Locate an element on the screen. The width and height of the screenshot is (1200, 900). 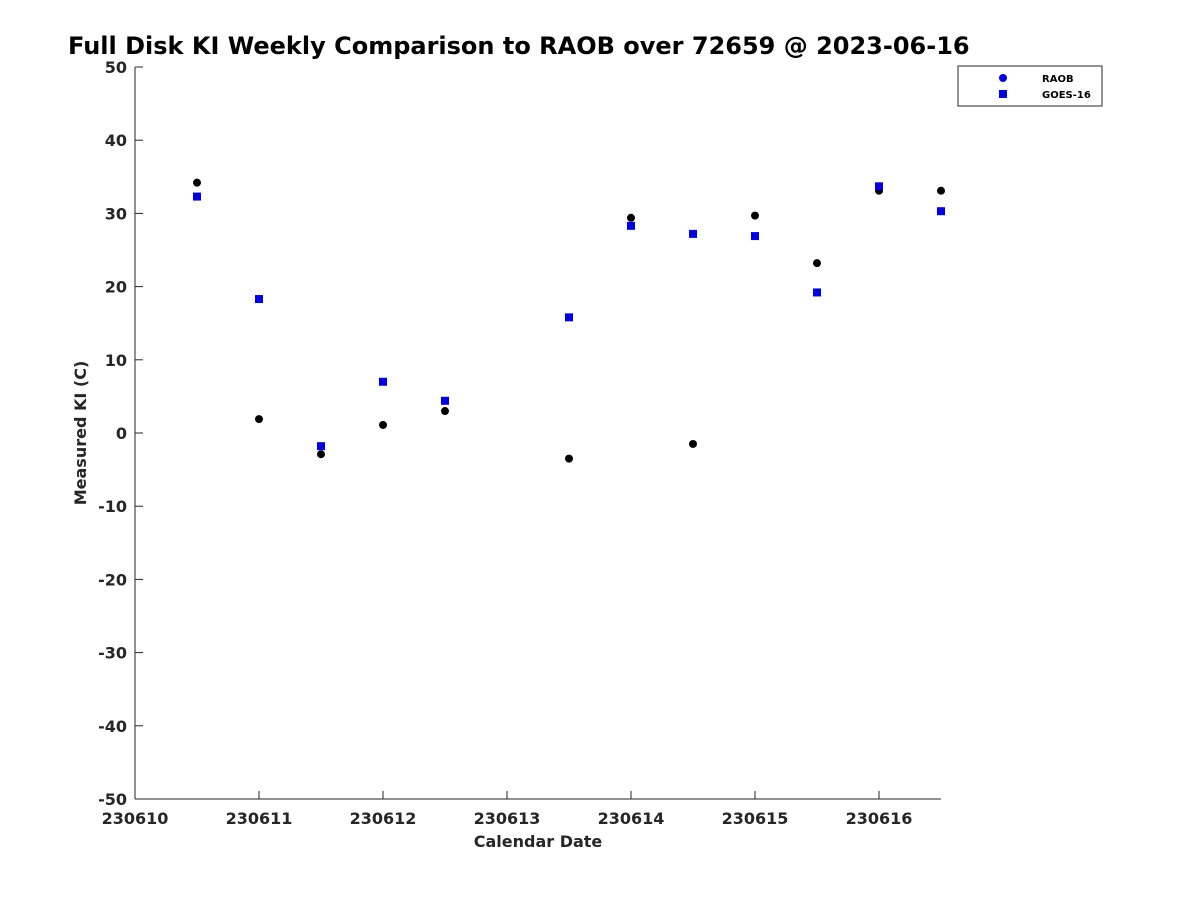
x-tick-label: 230615 is located at coordinates (755, 818).